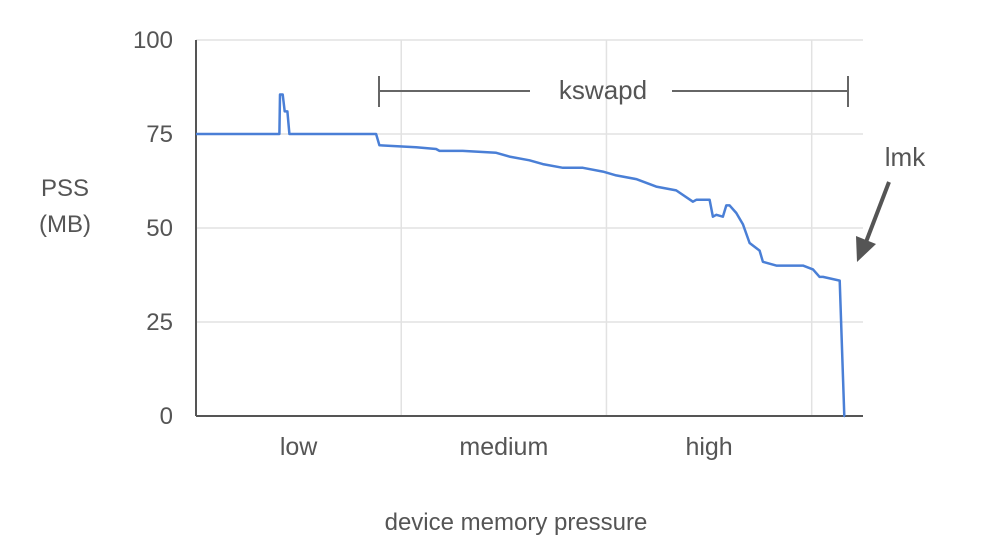  Describe the element at coordinates (166, 416) in the screenshot. I see `y-tick-label: 0` at that location.